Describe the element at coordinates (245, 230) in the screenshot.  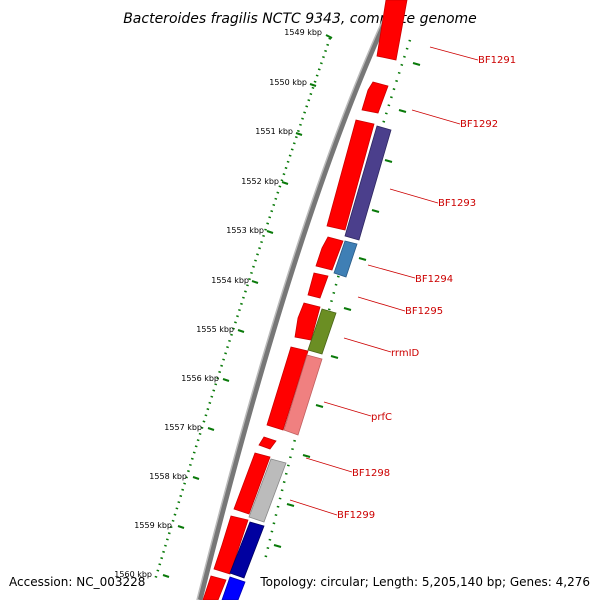
I see `tick-label: 1553 kbp` at that location.